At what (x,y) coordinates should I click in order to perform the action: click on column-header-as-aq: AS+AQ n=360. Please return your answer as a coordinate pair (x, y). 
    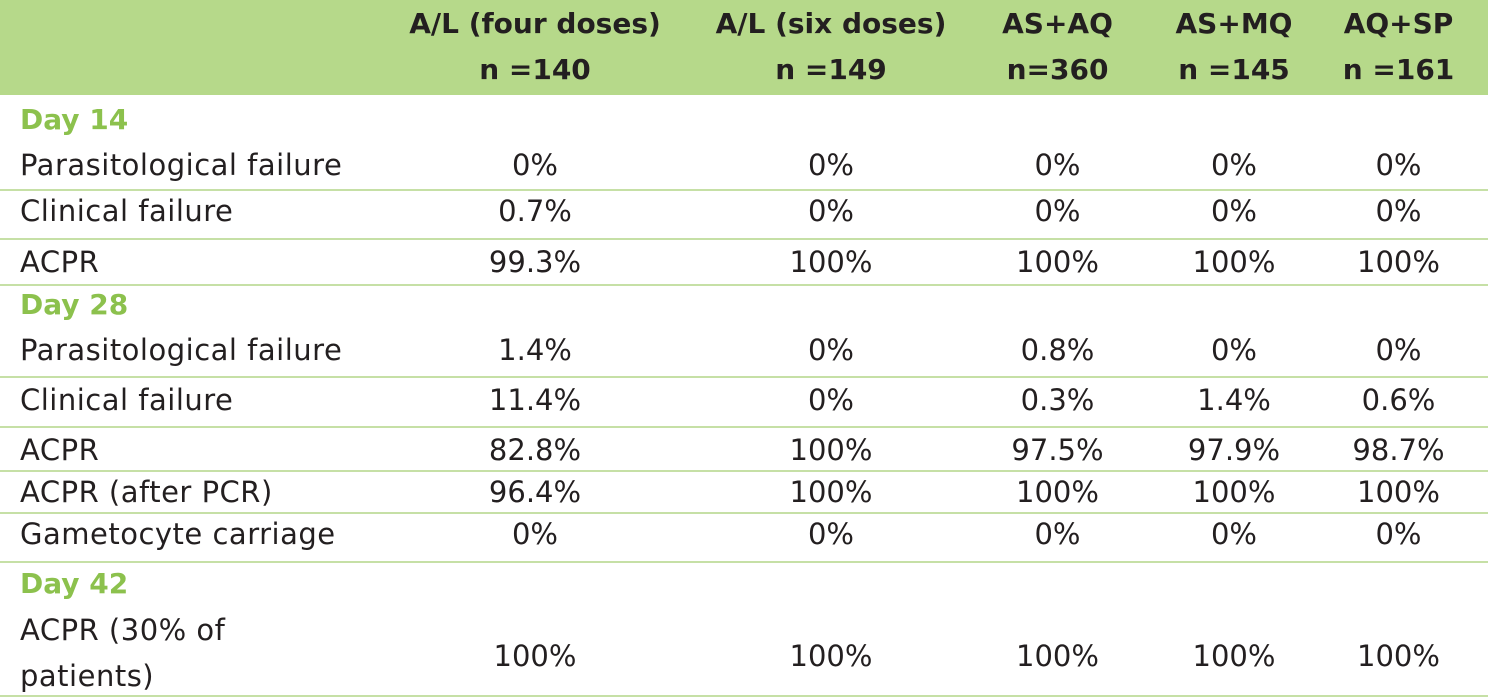
    Looking at the image, I should click on (1057, 47).